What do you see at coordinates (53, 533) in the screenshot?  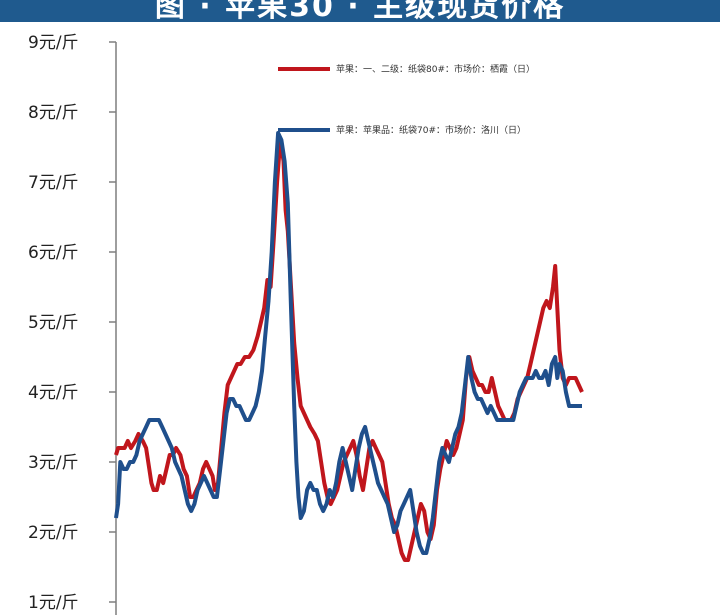 I see `y-tick-label: 2元/斤` at bounding box center [53, 533].